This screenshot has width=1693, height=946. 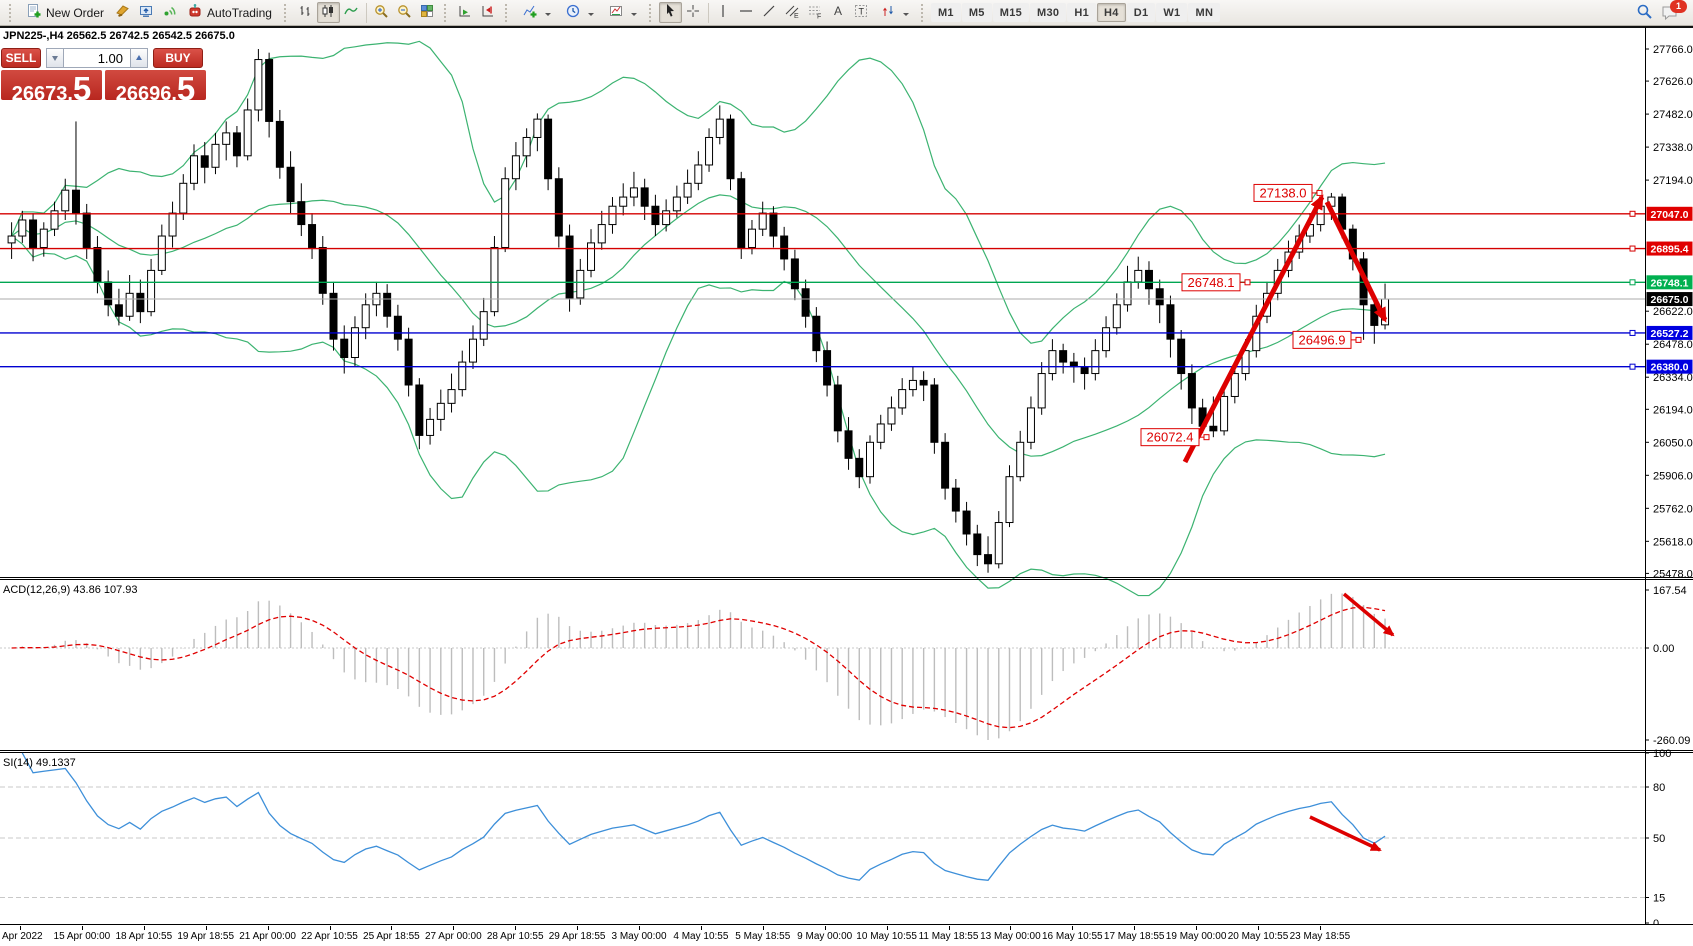 I want to click on trendline-button, so click(x=769, y=12).